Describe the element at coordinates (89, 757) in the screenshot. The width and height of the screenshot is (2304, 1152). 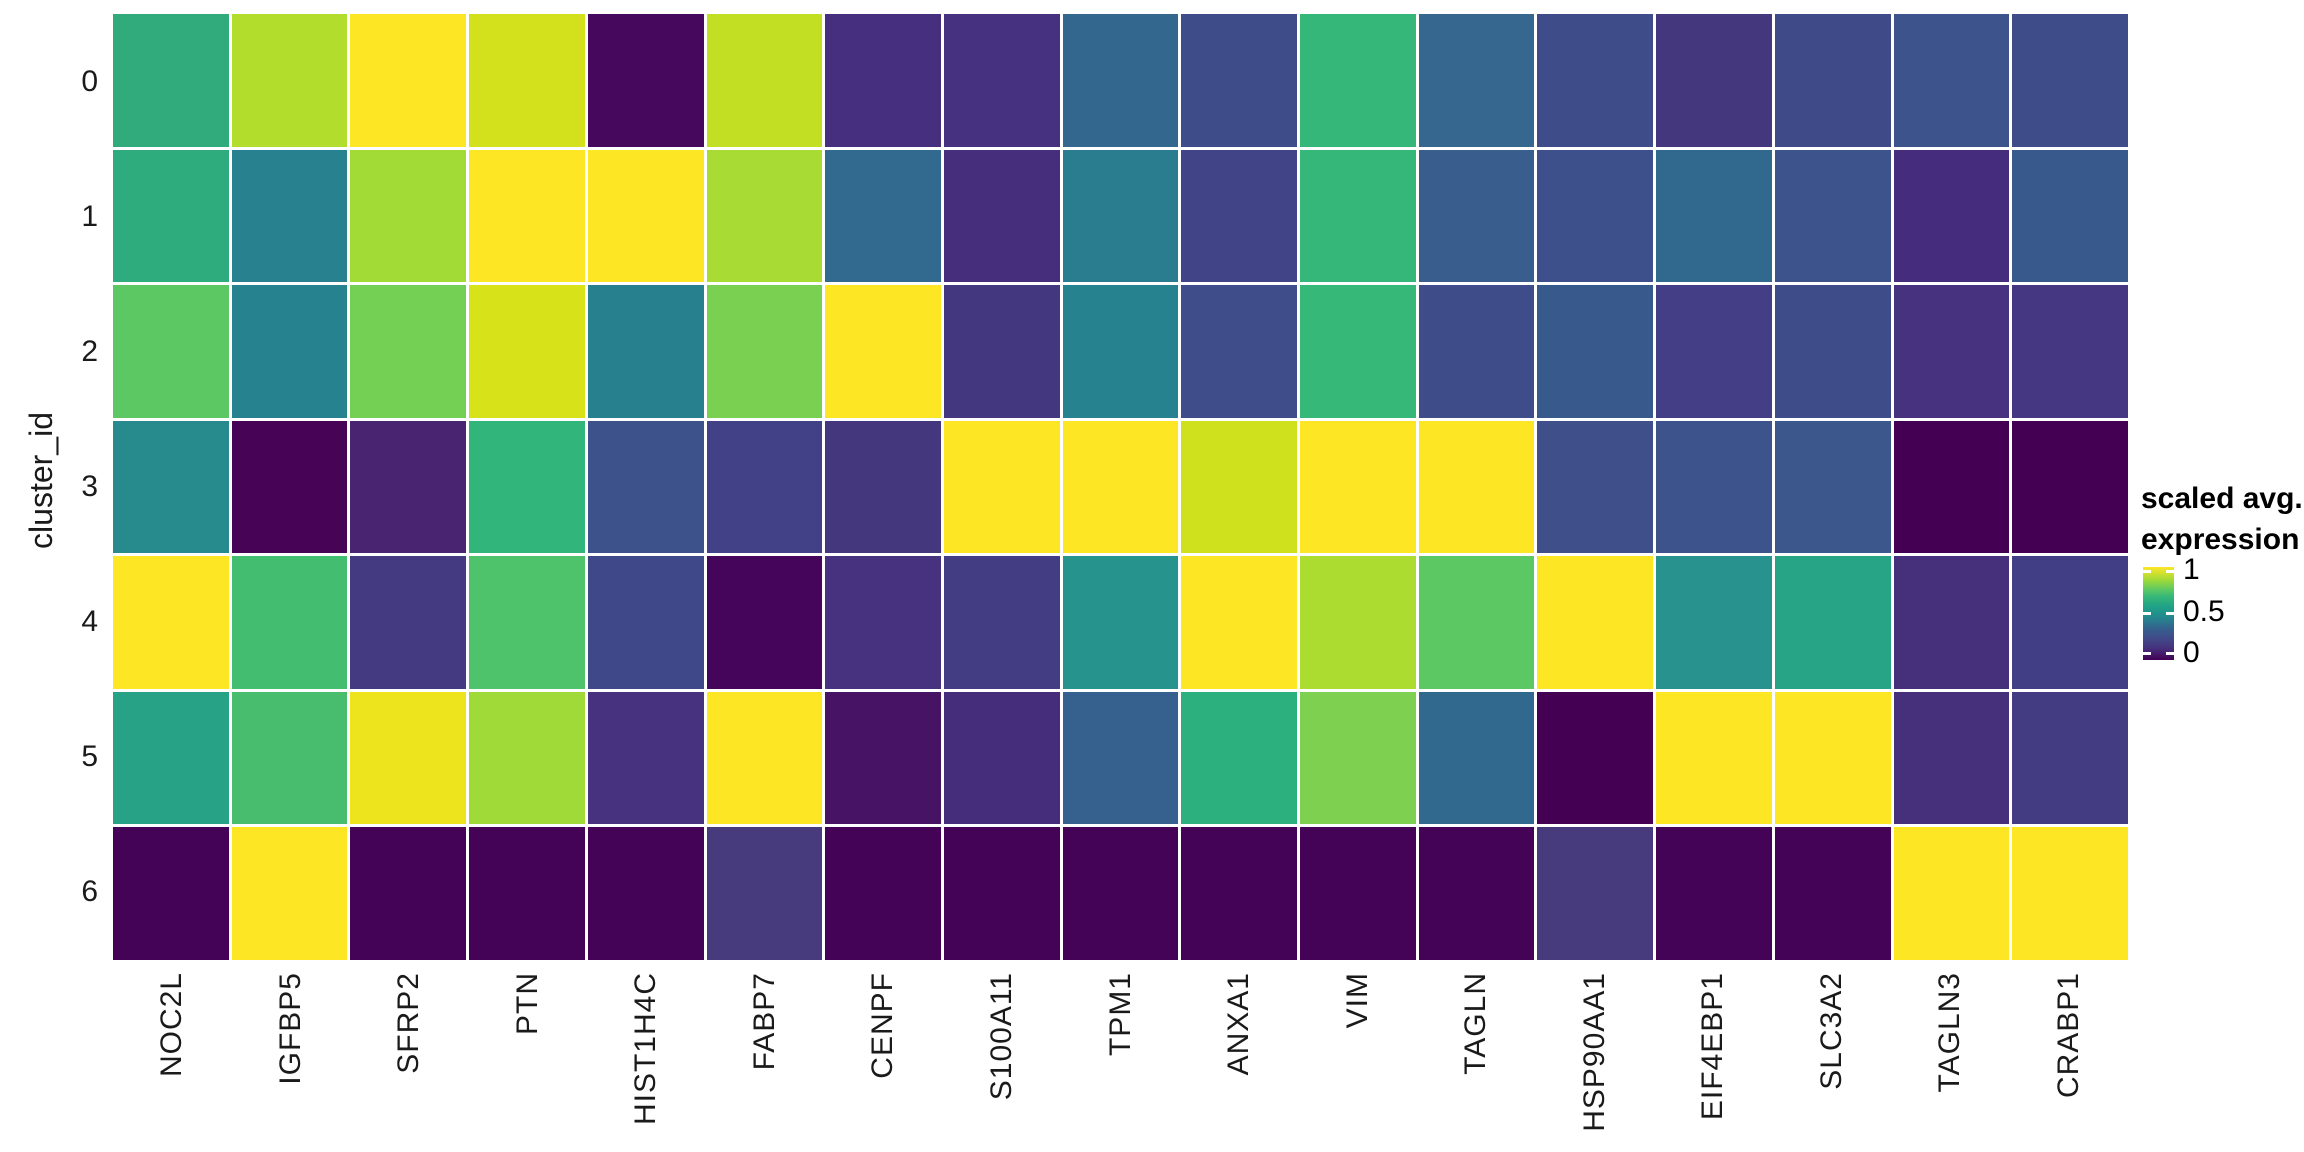
I see `y-tick-label-5: 5` at that location.